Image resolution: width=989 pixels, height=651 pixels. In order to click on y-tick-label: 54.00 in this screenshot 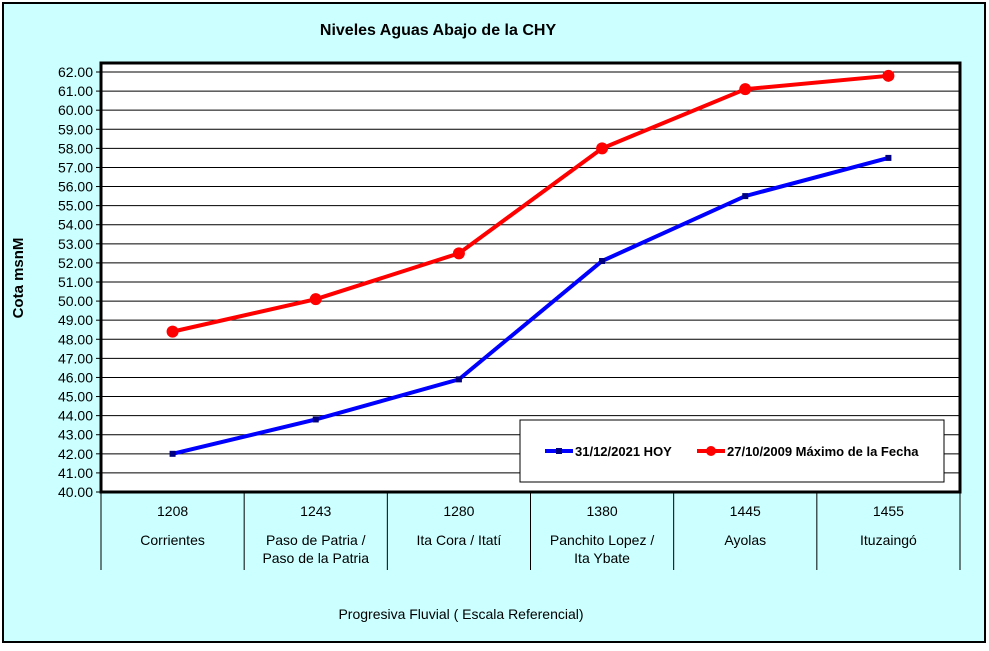, I will do `click(75, 225)`.